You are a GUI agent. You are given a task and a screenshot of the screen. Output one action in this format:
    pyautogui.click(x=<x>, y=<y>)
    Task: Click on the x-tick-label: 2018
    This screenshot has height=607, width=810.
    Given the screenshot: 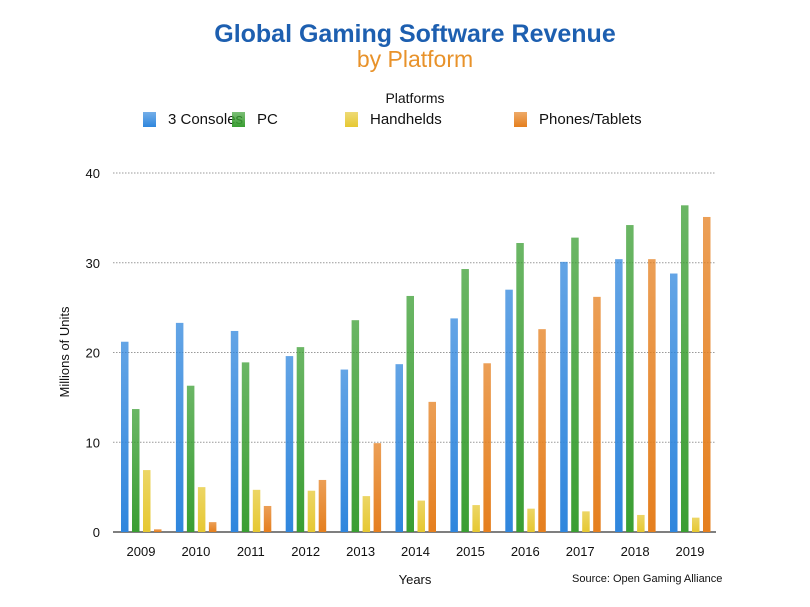 What is the action you would take?
    pyautogui.click(x=635, y=551)
    